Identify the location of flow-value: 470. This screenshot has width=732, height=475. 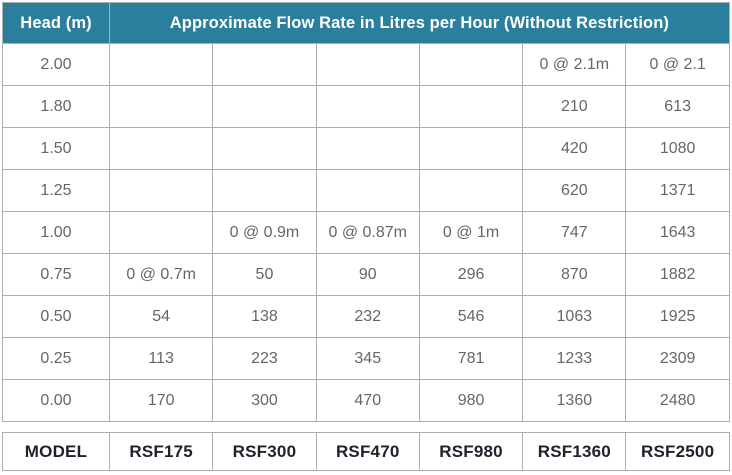
(367, 400).